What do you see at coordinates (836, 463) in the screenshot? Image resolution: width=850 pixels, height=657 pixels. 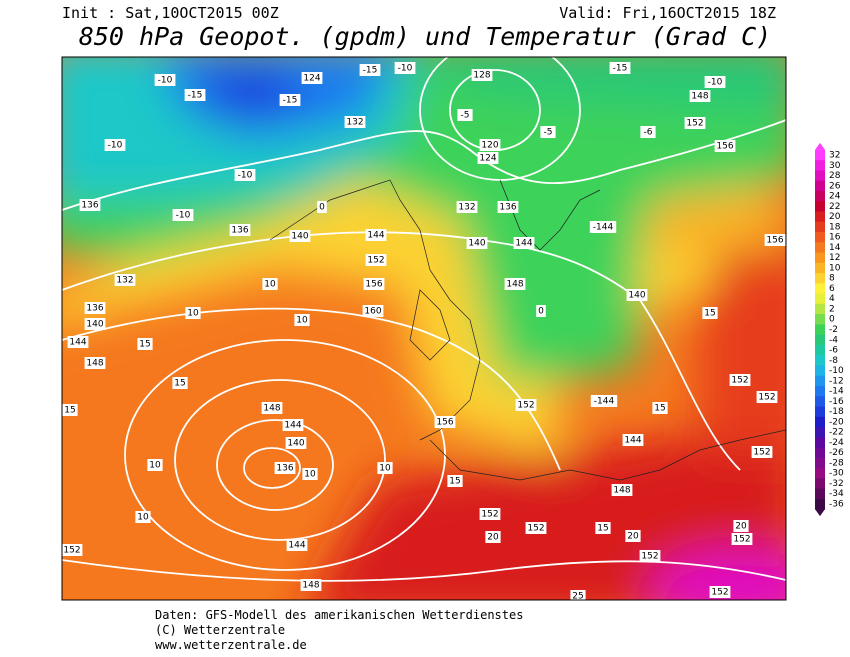 I see `colorbar-label: -28` at bounding box center [836, 463].